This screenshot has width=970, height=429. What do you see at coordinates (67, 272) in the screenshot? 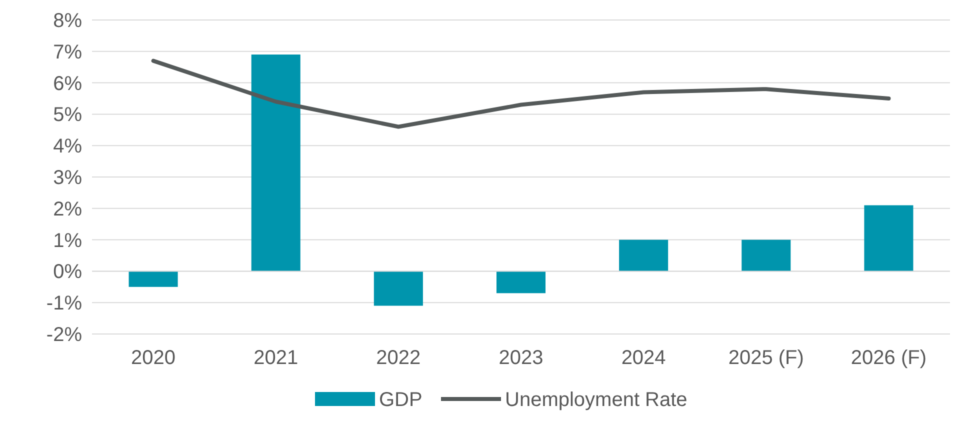
I see `y-tick-label: 0%` at bounding box center [67, 272].